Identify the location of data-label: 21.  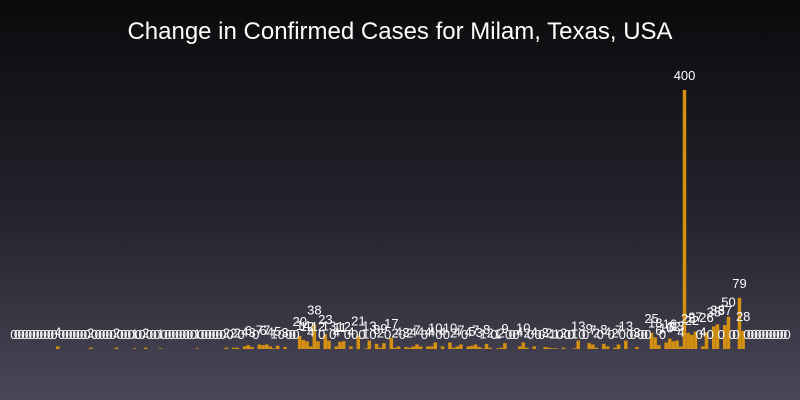
(358, 320).